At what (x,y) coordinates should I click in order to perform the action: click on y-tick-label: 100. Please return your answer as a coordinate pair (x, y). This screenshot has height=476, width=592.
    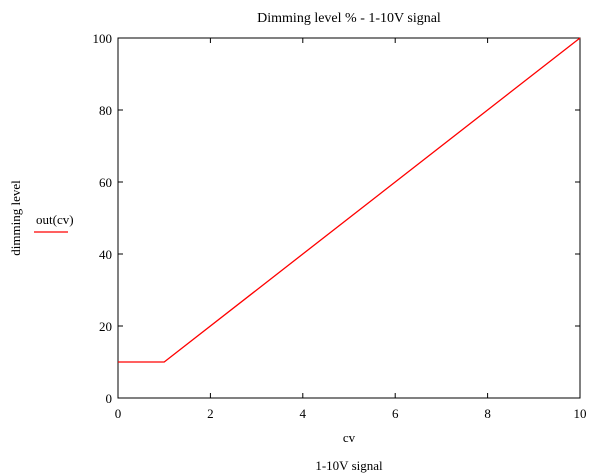
    Looking at the image, I should click on (103, 38).